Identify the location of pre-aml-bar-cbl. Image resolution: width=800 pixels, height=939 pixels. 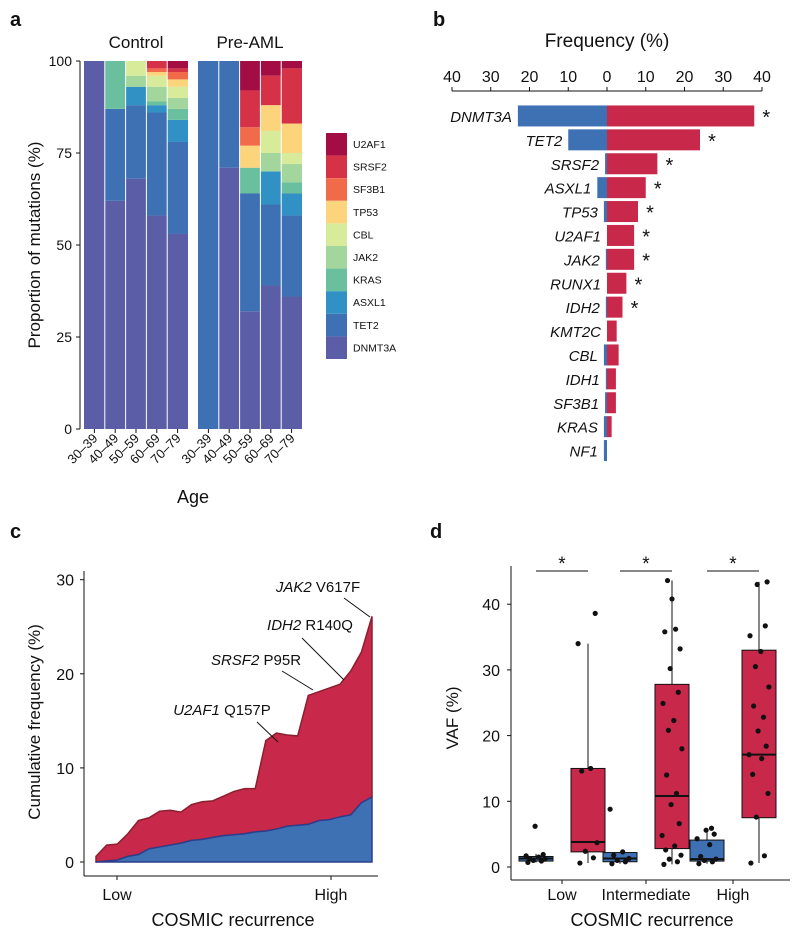
(613, 355).